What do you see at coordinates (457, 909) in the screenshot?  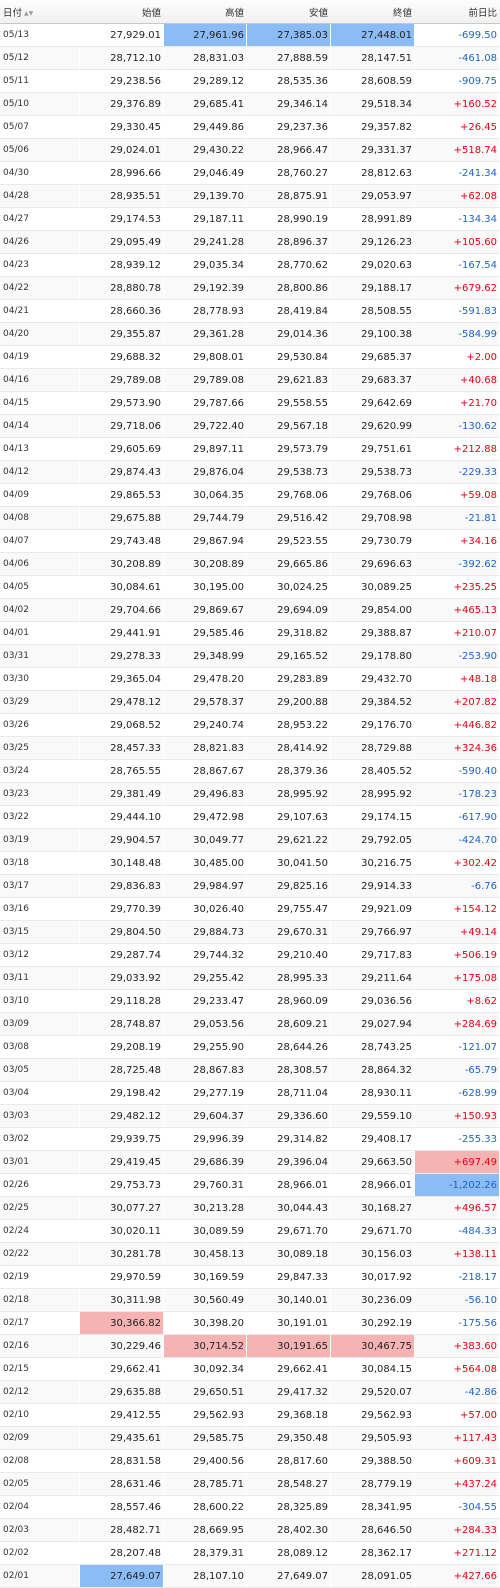 I see `cell-change: +154.12` at bounding box center [457, 909].